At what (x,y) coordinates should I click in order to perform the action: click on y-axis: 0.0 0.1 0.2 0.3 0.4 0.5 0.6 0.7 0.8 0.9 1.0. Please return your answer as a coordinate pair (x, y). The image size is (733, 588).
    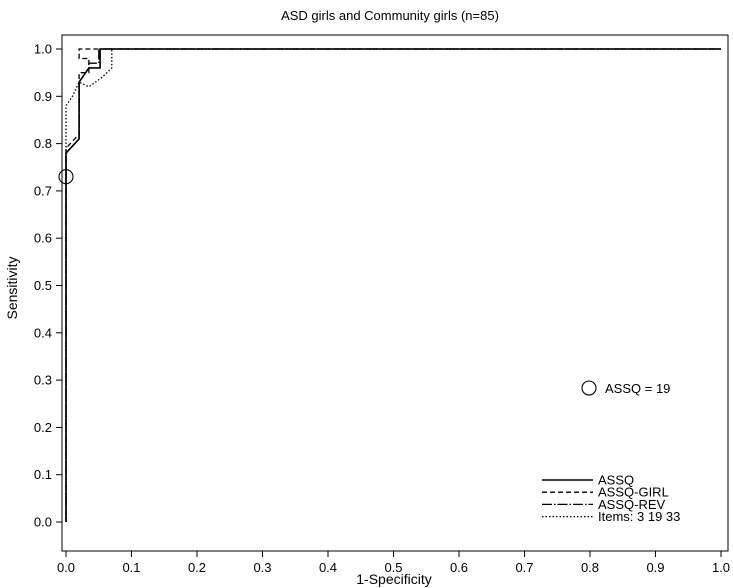
    Looking at the image, I should click on (48, 286).